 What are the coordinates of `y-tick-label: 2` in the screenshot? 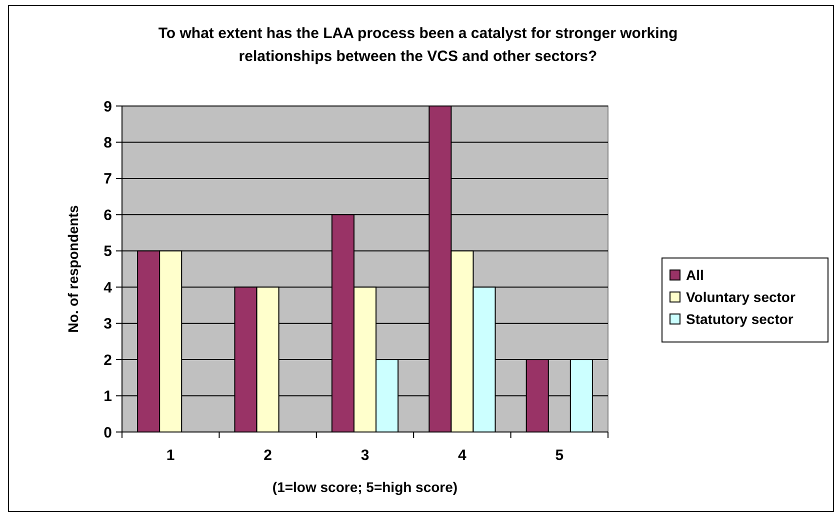 It's located at (108, 360).